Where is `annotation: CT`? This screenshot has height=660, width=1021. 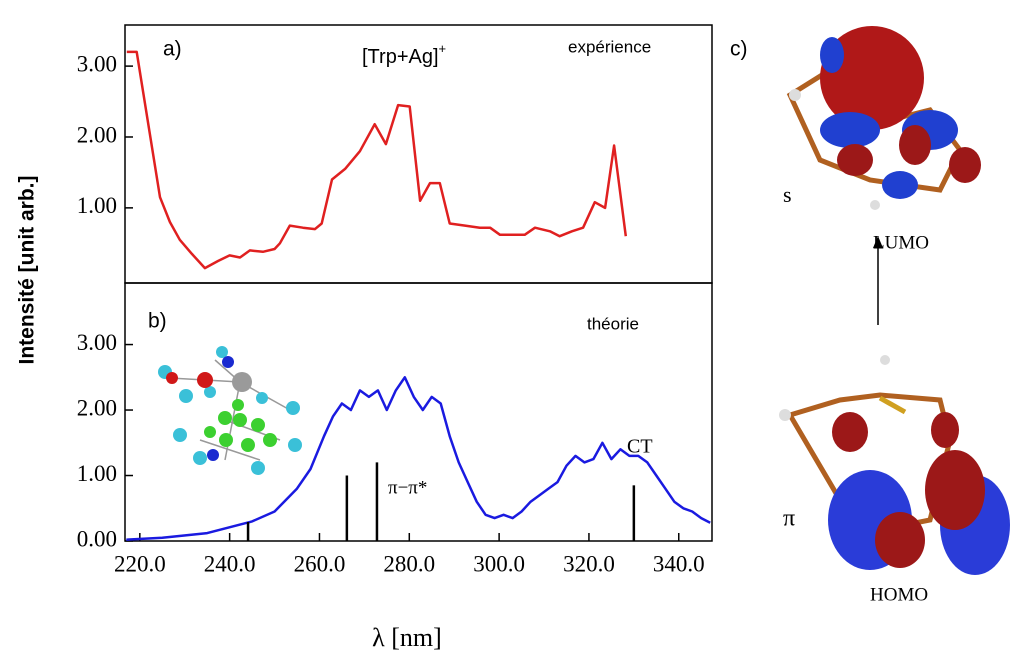 annotation: CT is located at coordinates (640, 447).